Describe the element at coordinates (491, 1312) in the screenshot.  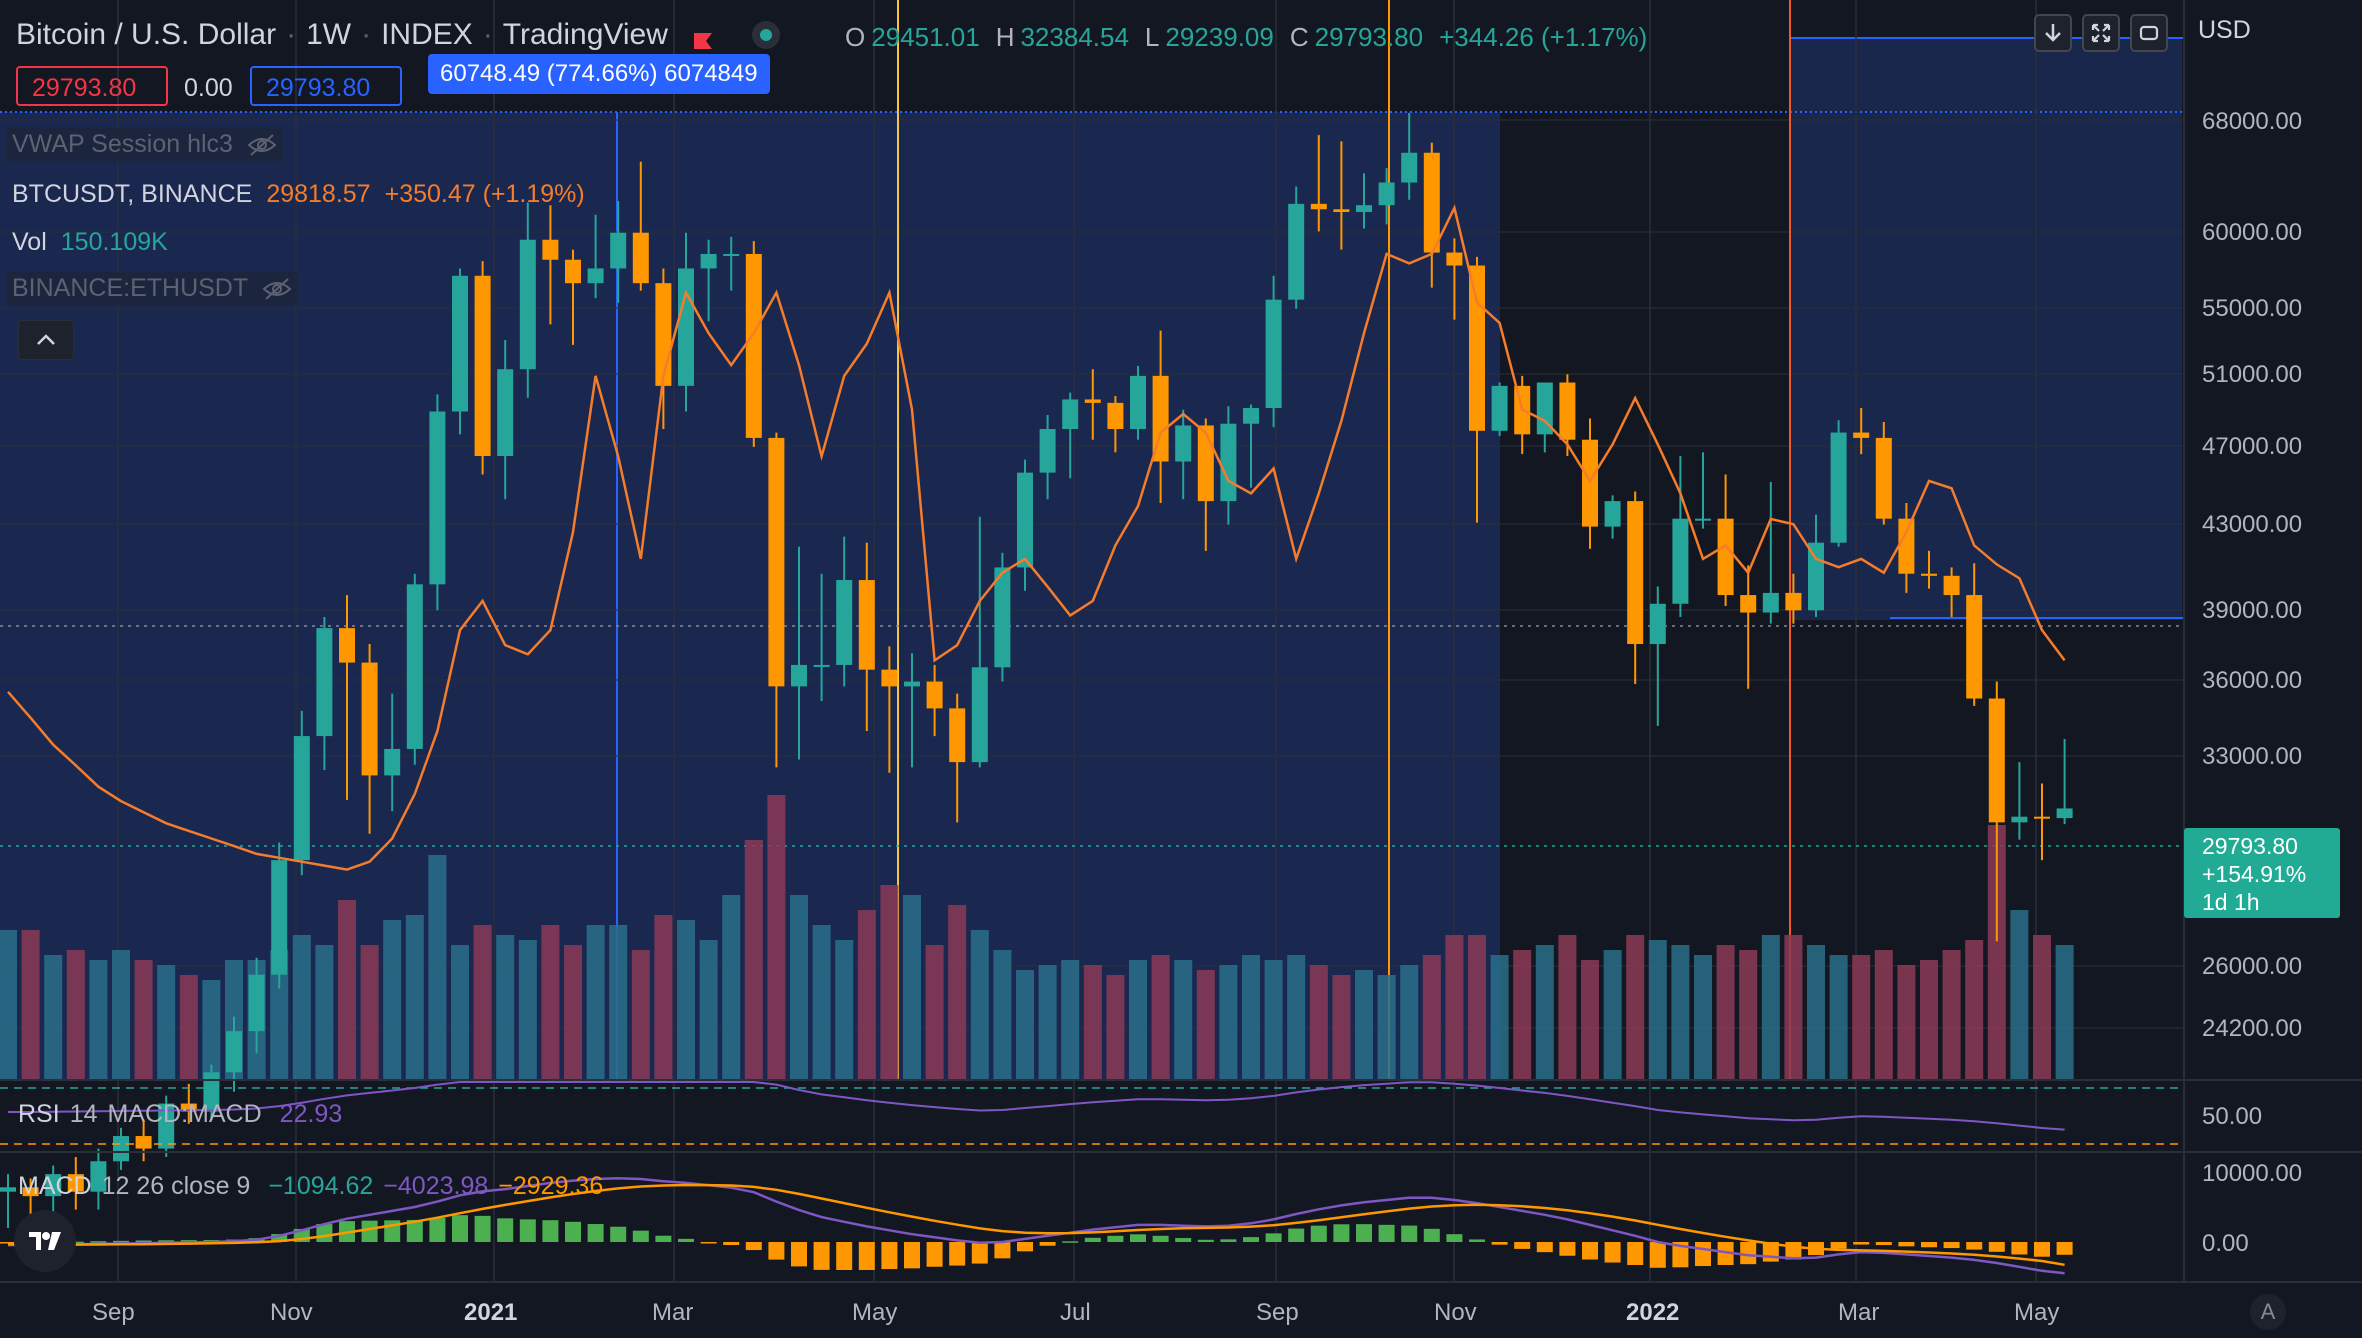
I see `time-tick: 2021` at that location.